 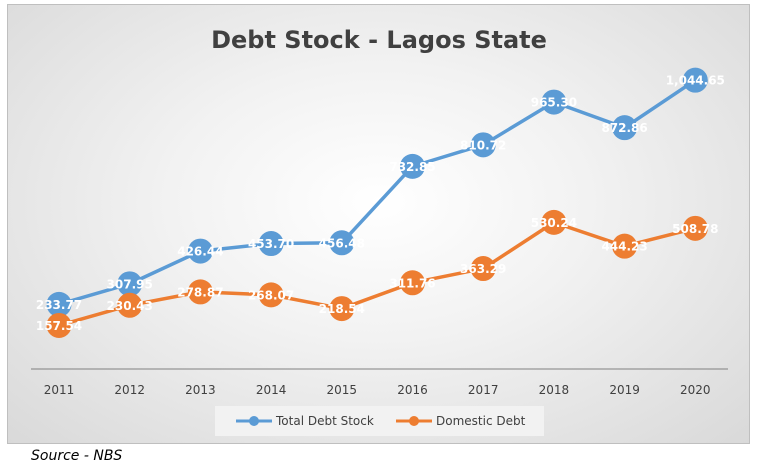 What do you see at coordinates (324, 421) in the screenshot?
I see `legend-label-total: Total Debt Stock` at bounding box center [324, 421].